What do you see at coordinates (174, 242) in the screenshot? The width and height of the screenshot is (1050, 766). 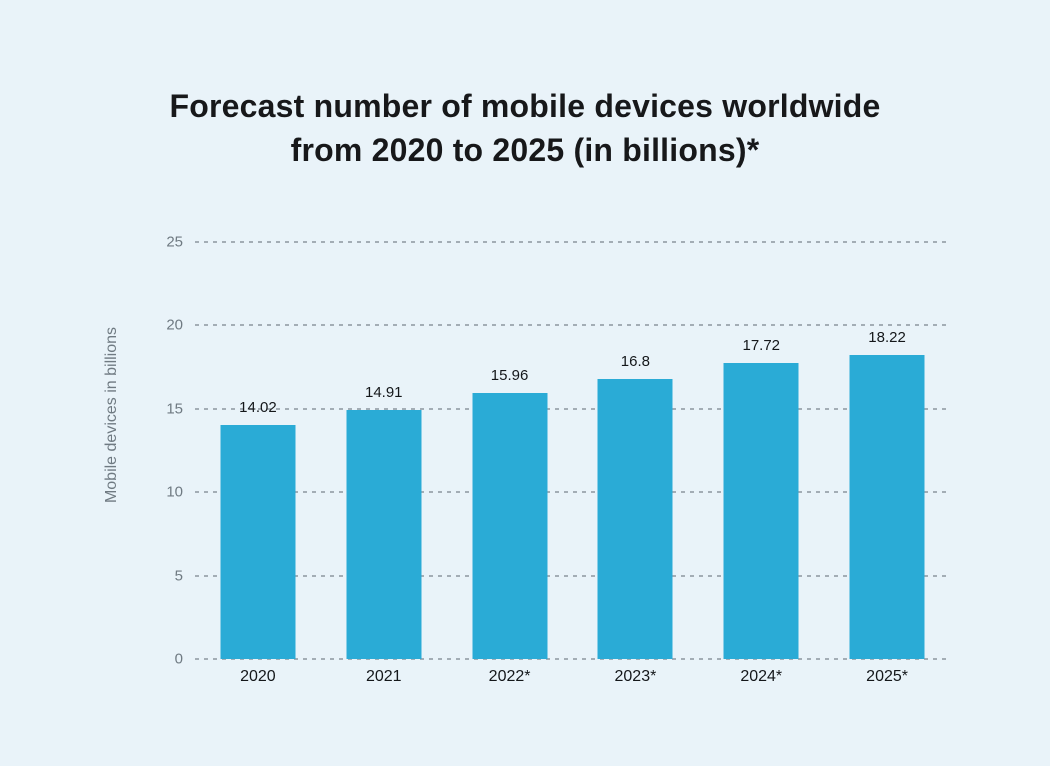 I see `y-tick-label: 25` at bounding box center [174, 242].